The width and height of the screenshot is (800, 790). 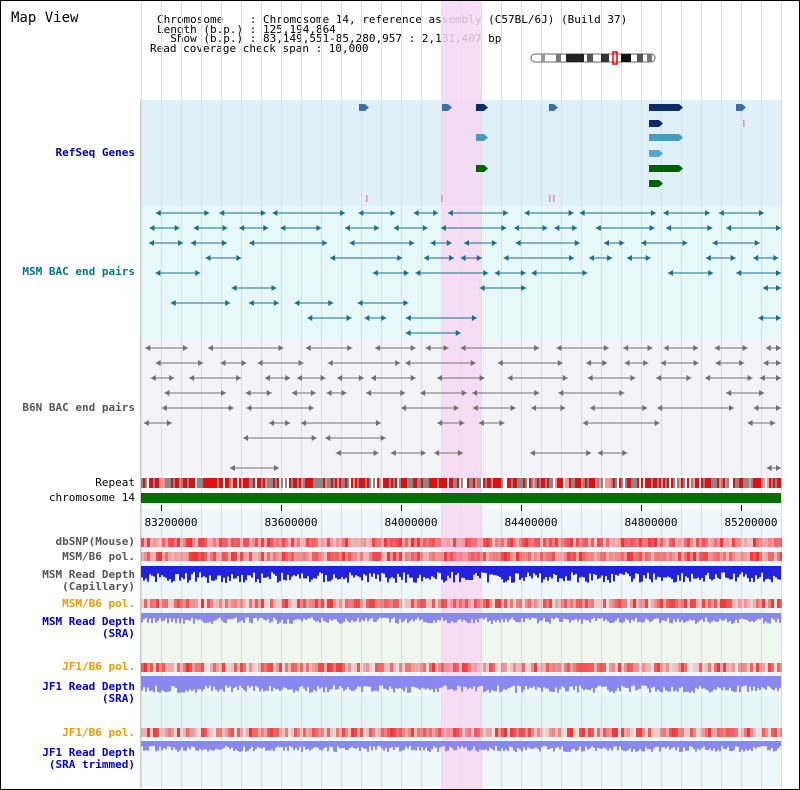 I want to click on axis-tick-label: 84400000, so click(x=531, y=522).